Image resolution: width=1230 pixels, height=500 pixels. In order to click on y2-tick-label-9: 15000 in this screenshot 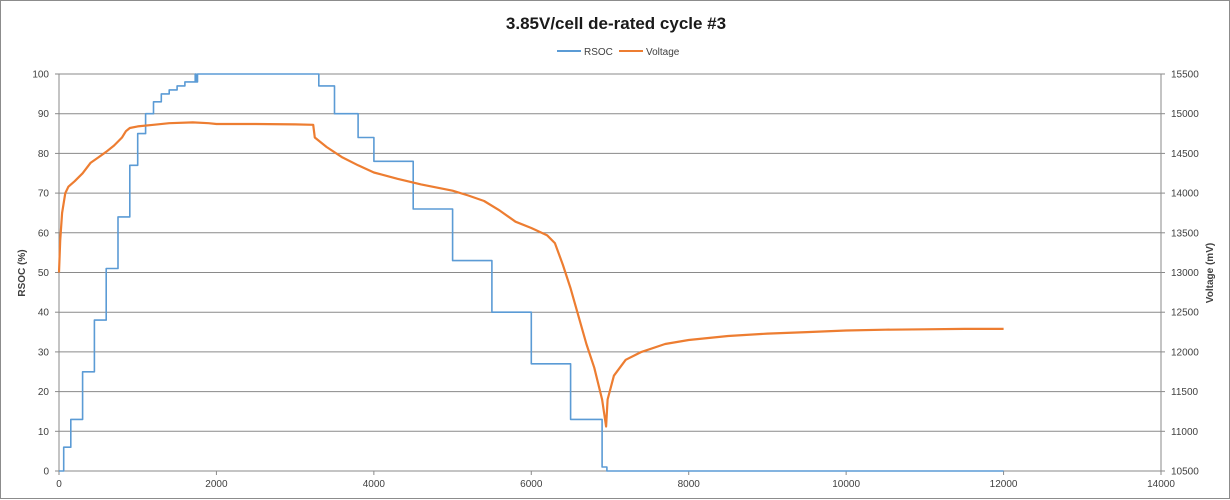, I will do `click(1185, 114)`.